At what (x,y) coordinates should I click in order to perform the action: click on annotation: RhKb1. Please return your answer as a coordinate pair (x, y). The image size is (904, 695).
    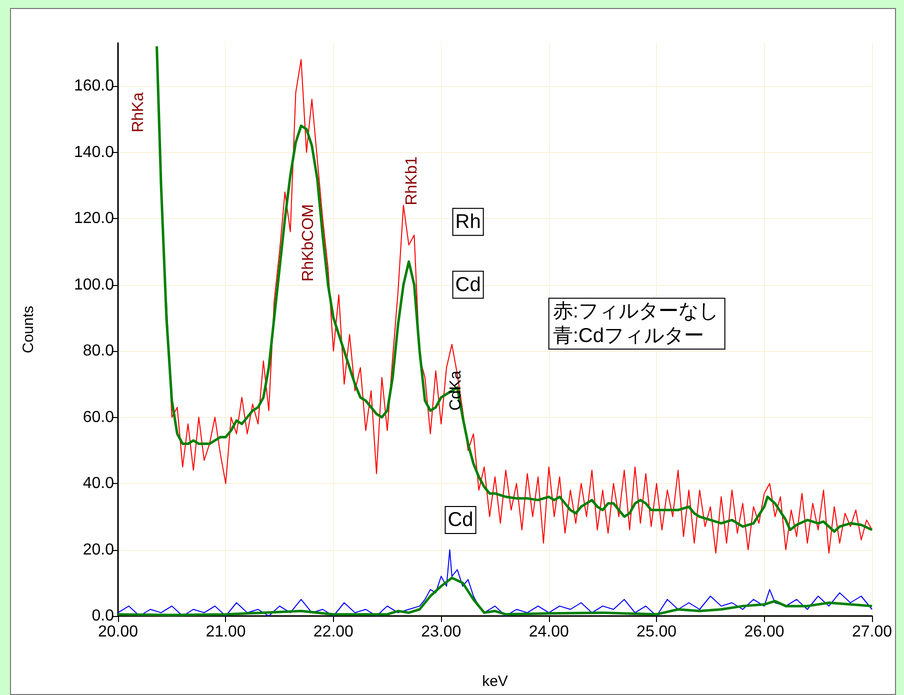
    Looking at the image, I should click on (412, 181).